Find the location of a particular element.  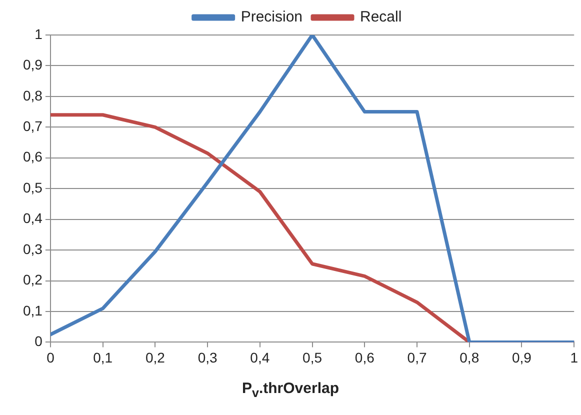

y-tick-label: 0 is located at coordinates (38, 341).